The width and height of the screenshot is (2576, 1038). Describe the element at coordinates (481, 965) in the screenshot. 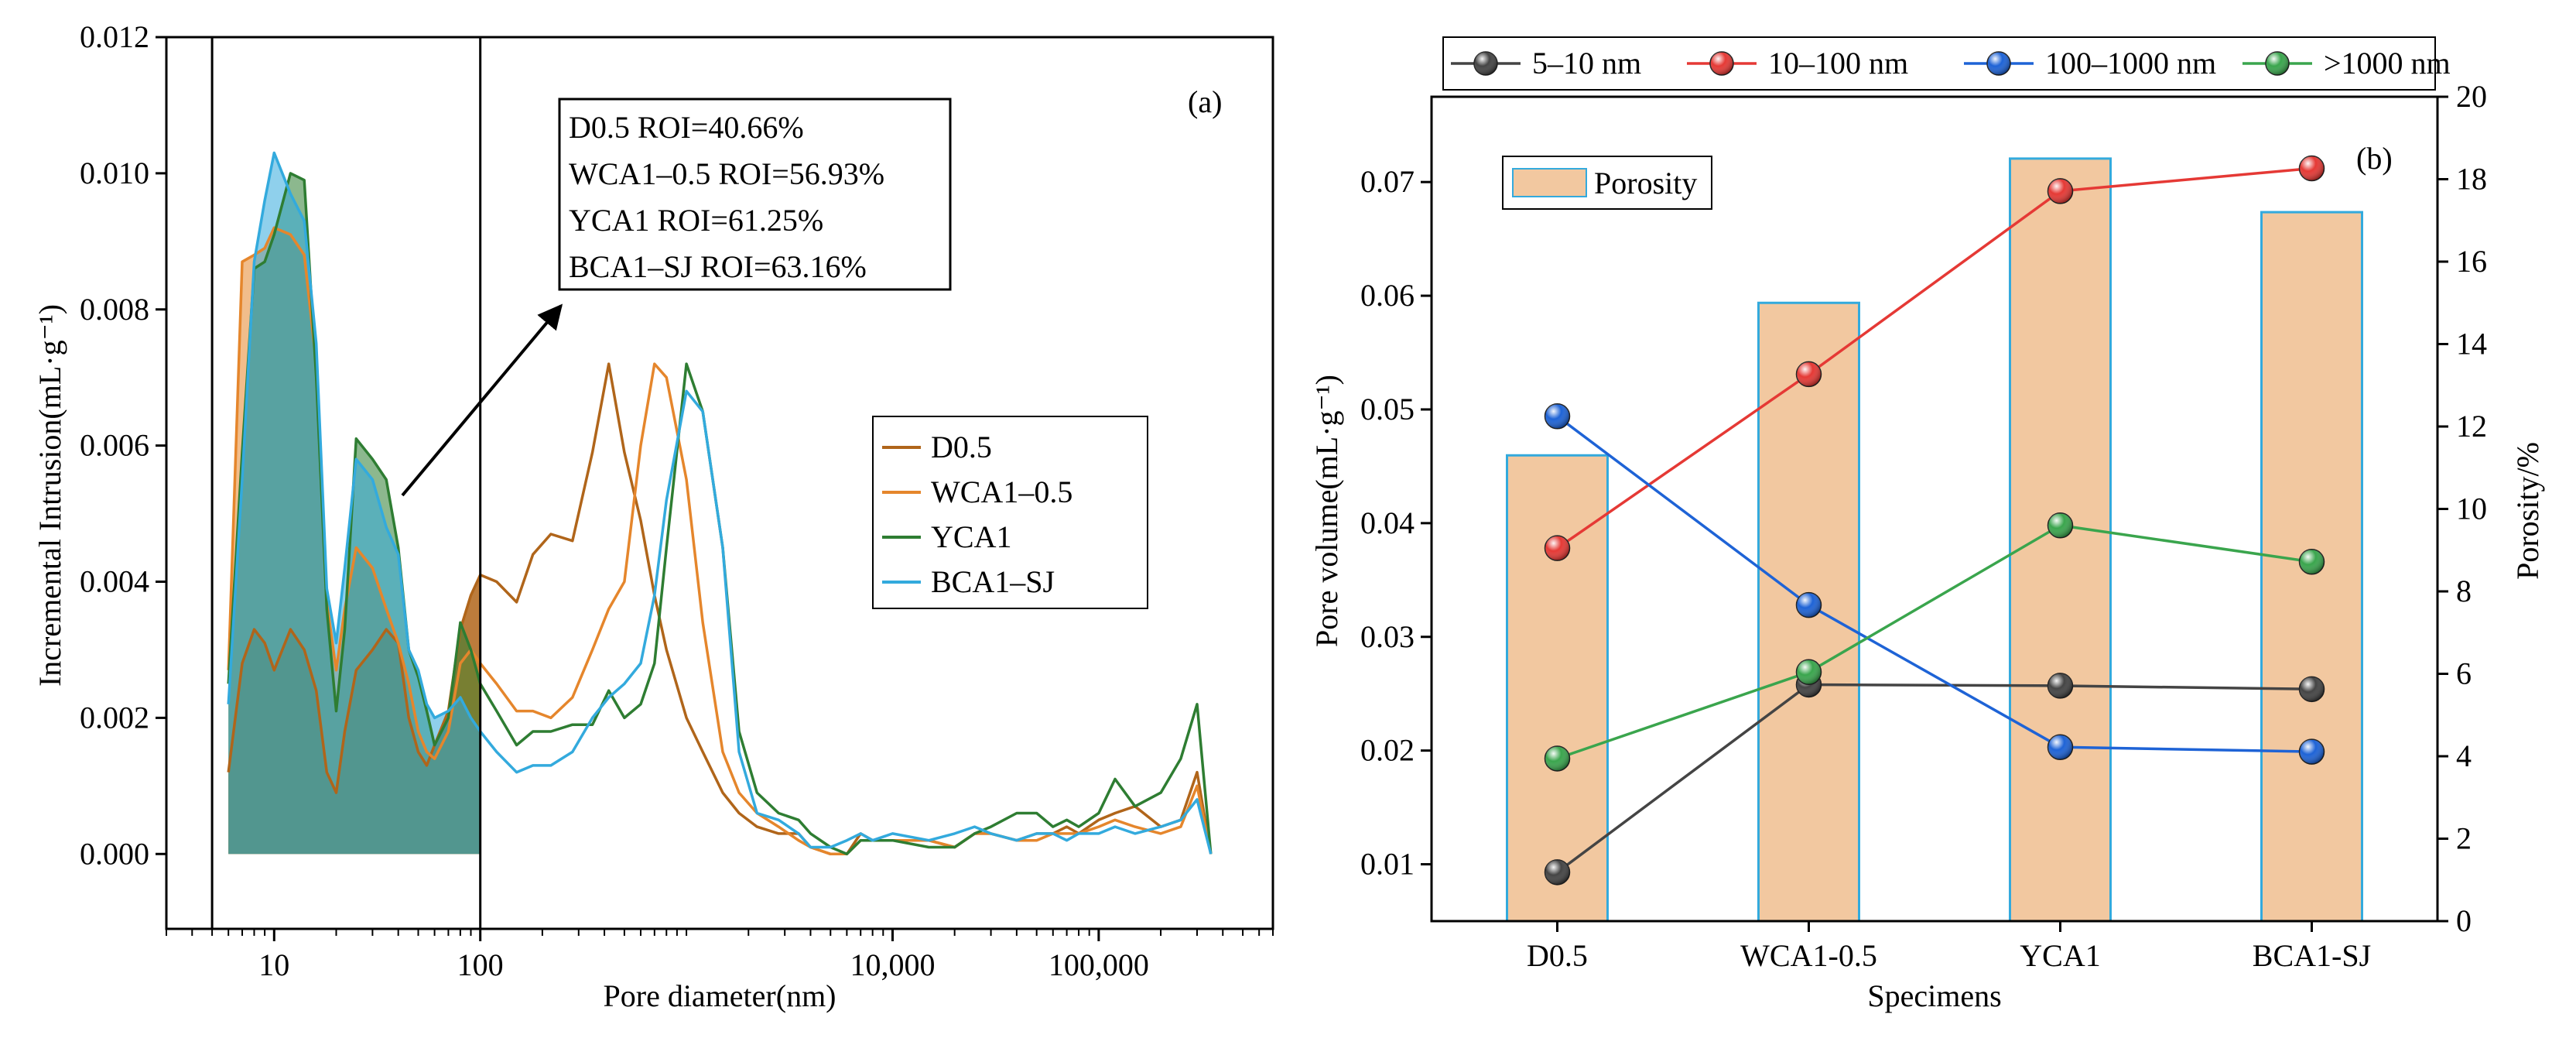

I see `x-tick-label-1: 100` at that location.